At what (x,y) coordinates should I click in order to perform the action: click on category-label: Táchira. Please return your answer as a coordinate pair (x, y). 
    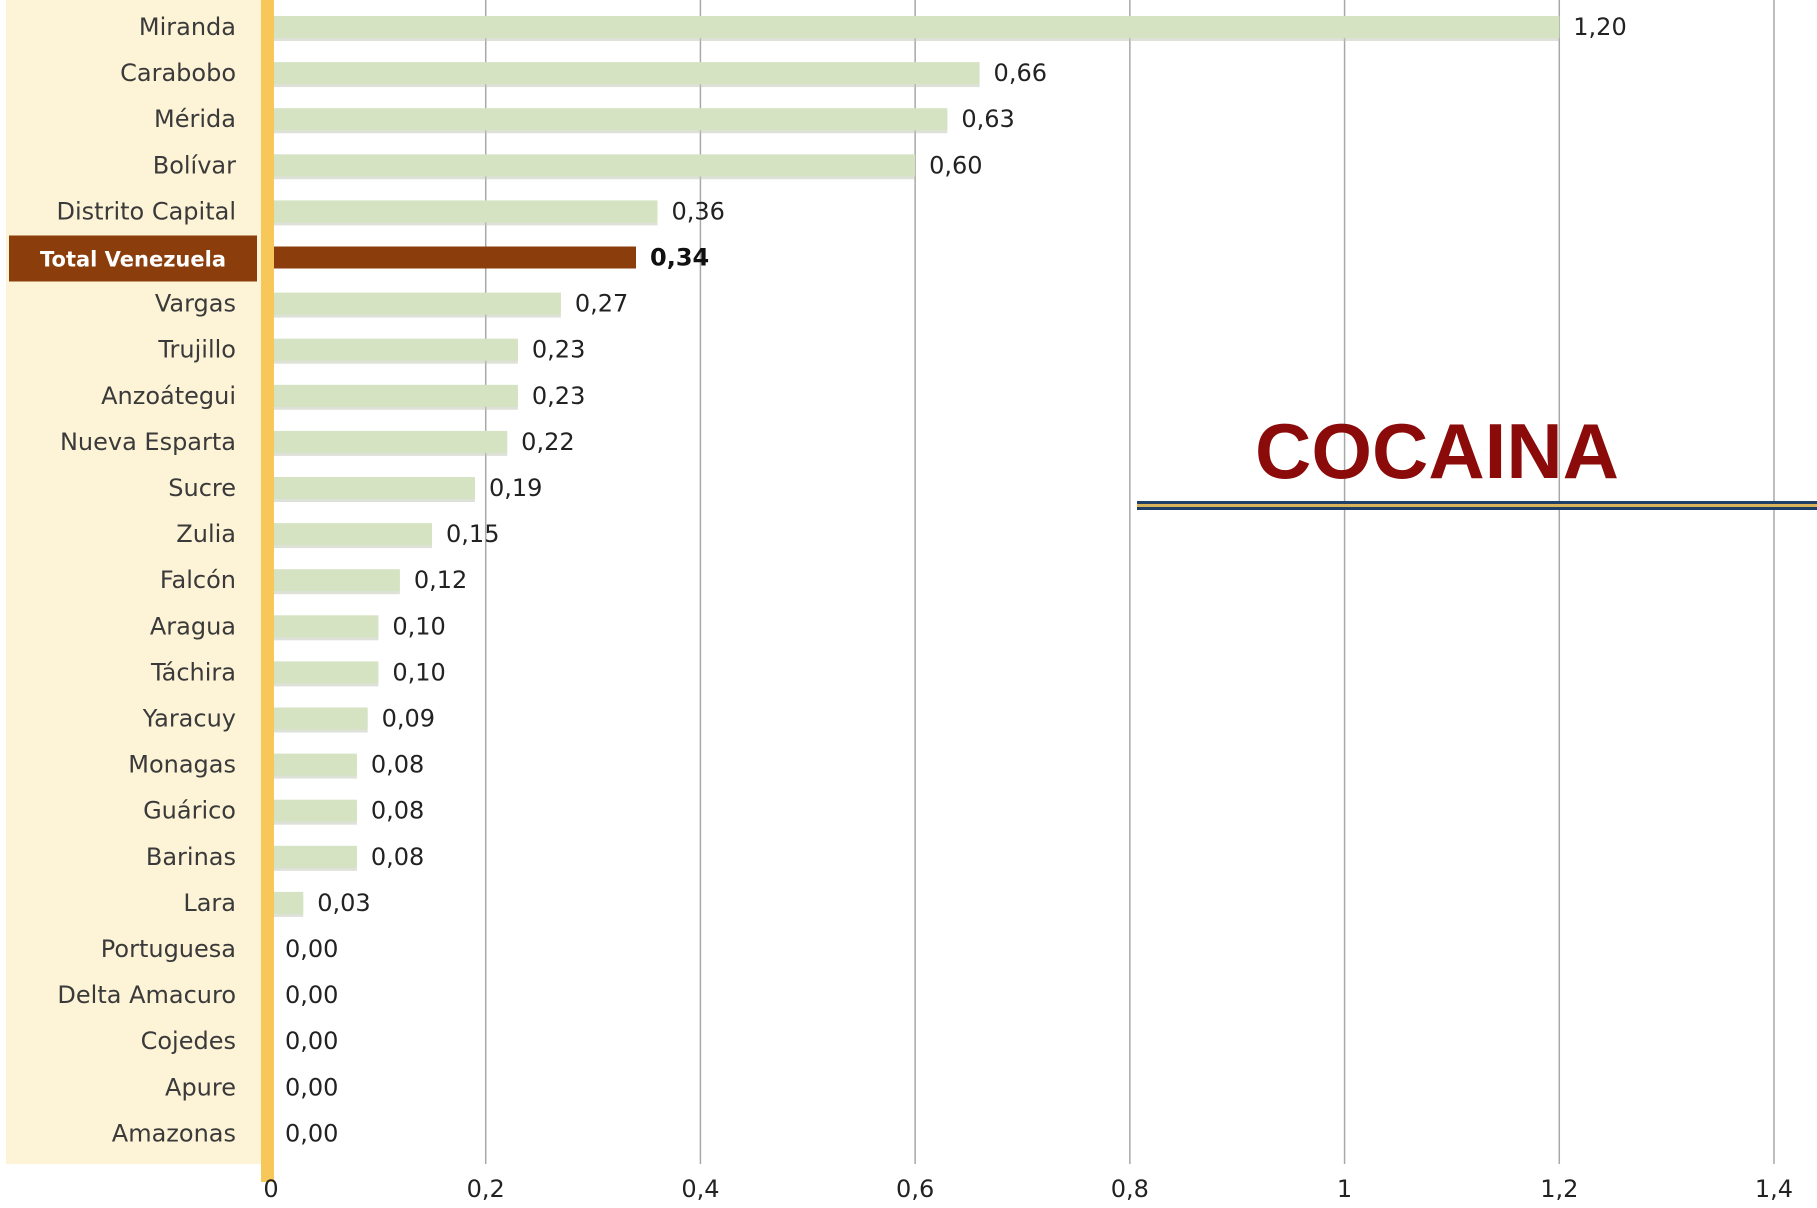
    Looking at the image, I should click on (193, 672).